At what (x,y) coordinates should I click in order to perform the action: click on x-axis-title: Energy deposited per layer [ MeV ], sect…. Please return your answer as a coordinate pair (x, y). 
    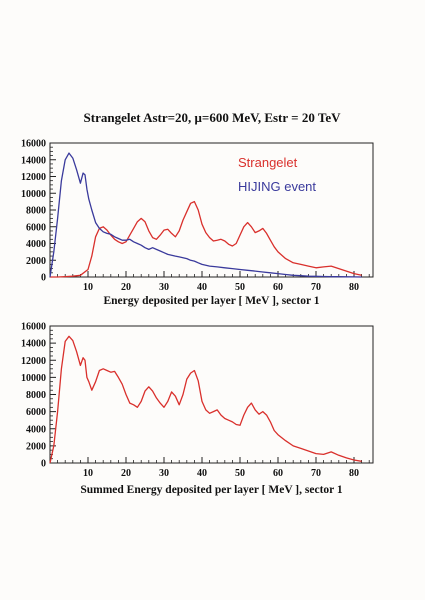
    Looking at the image, I should click on (211, 301).